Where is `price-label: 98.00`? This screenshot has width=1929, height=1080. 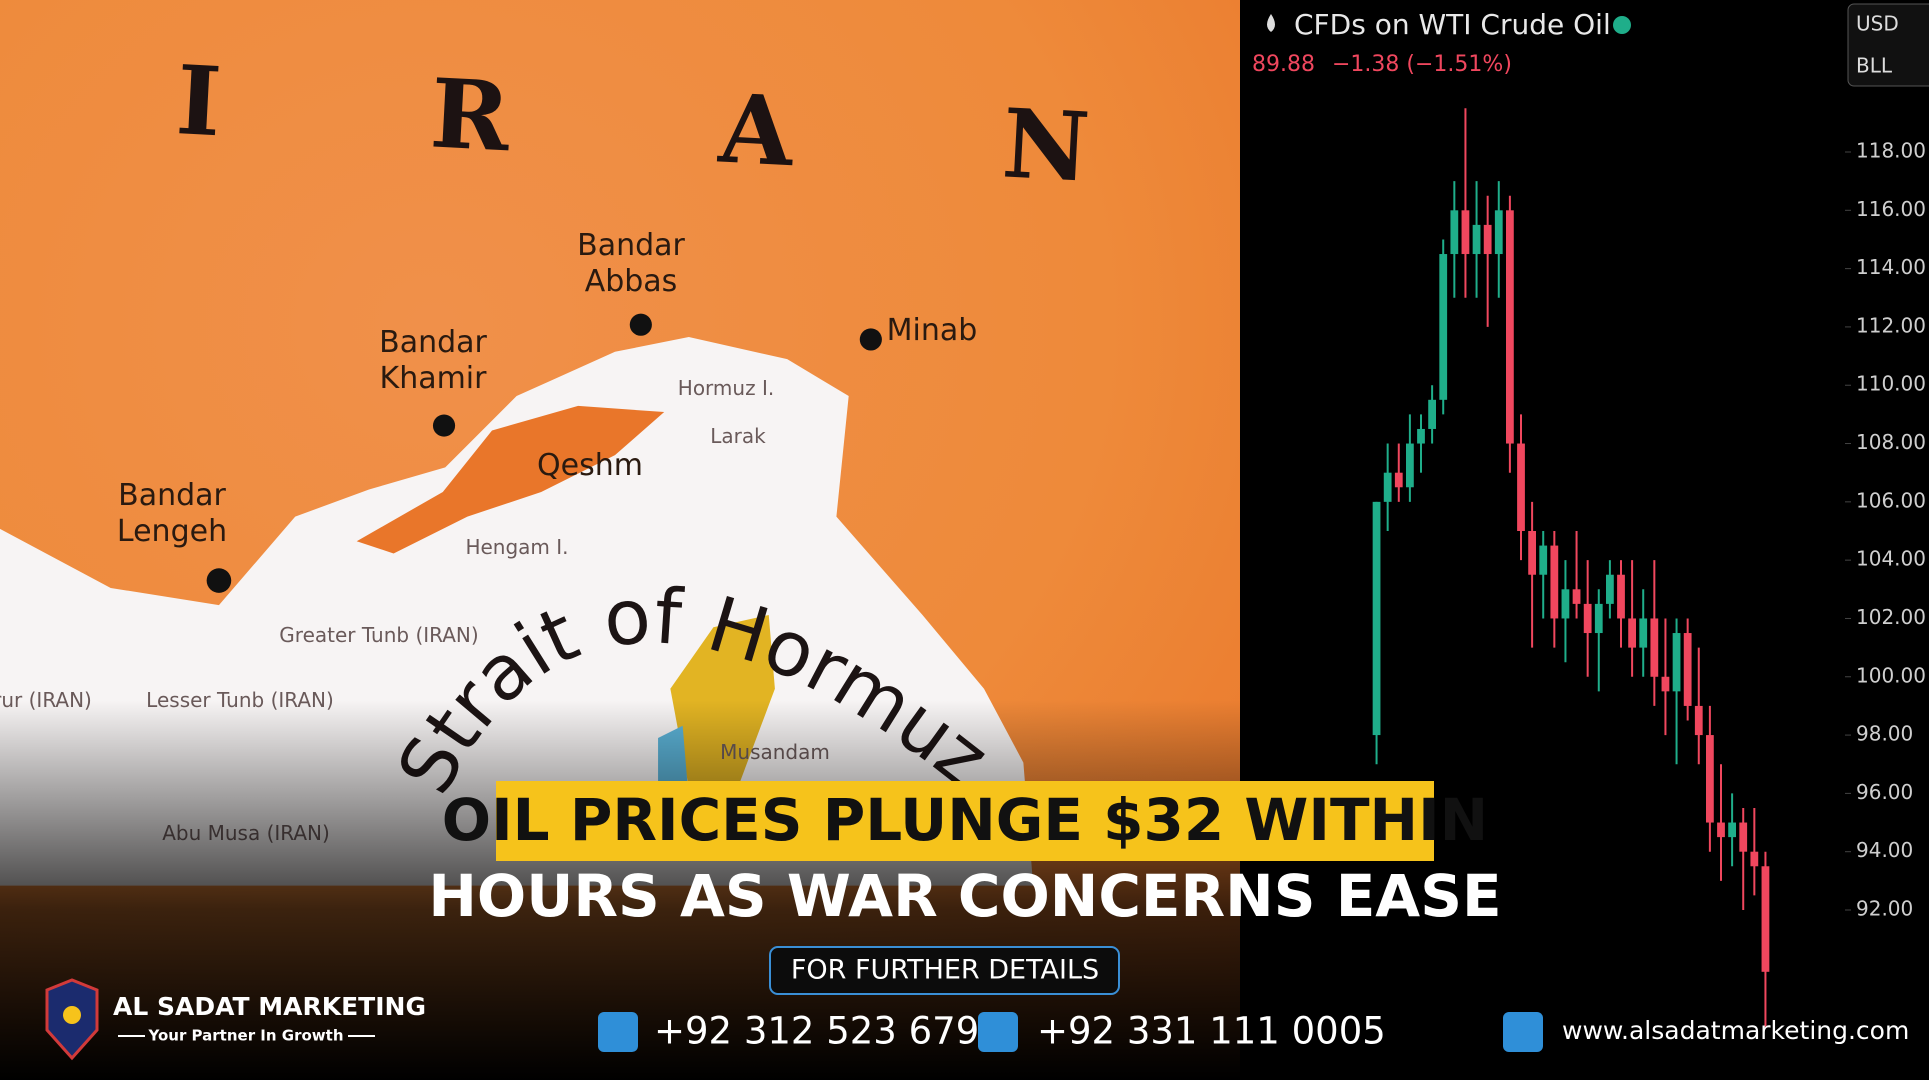 price-label: 98.00 is located at coordinates (1884, 734).